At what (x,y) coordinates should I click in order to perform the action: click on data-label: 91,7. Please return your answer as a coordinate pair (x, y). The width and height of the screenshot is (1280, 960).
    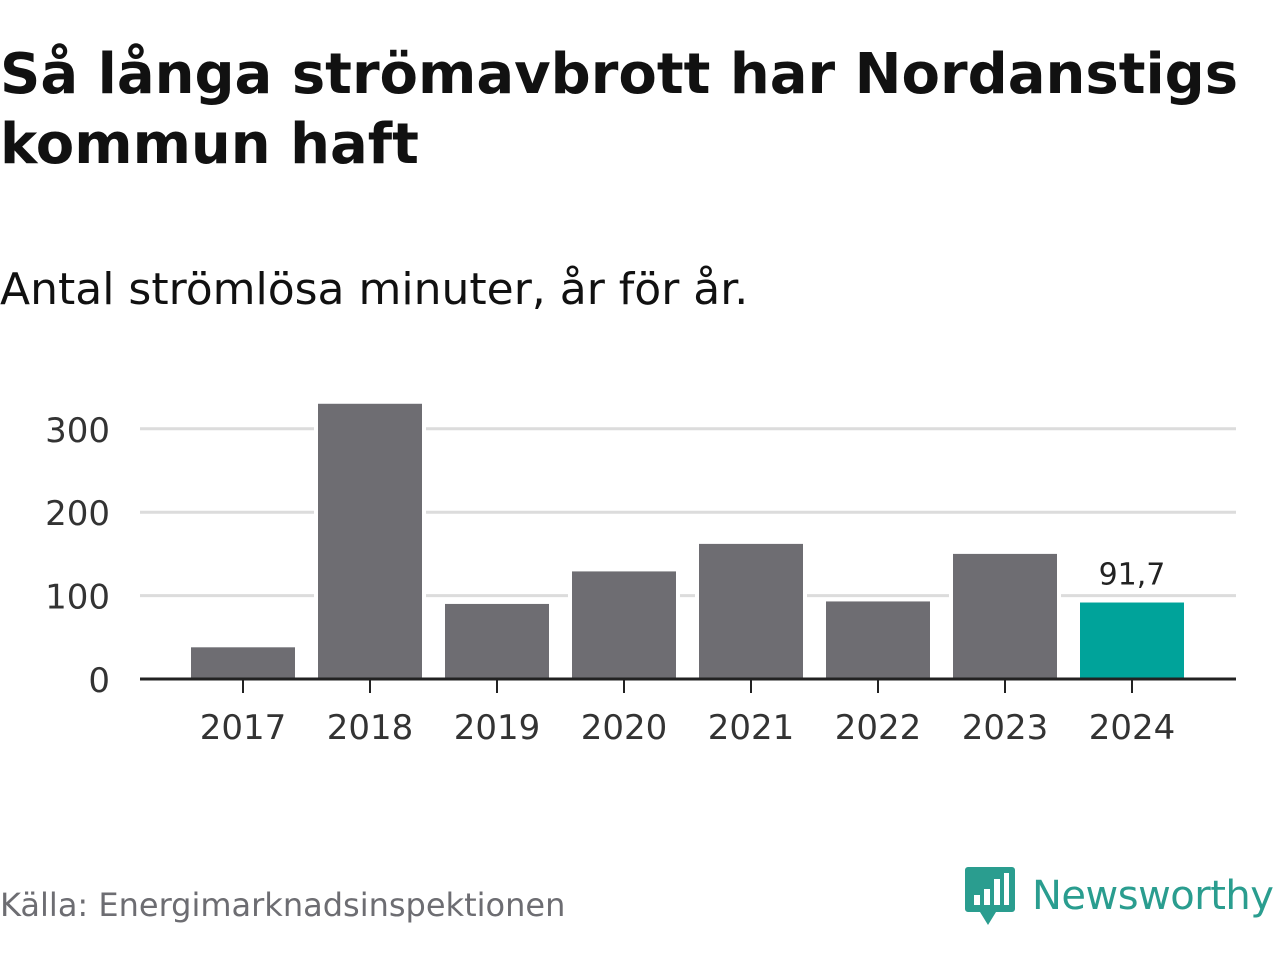
    Looking at the image, I should click on (1132, 575).